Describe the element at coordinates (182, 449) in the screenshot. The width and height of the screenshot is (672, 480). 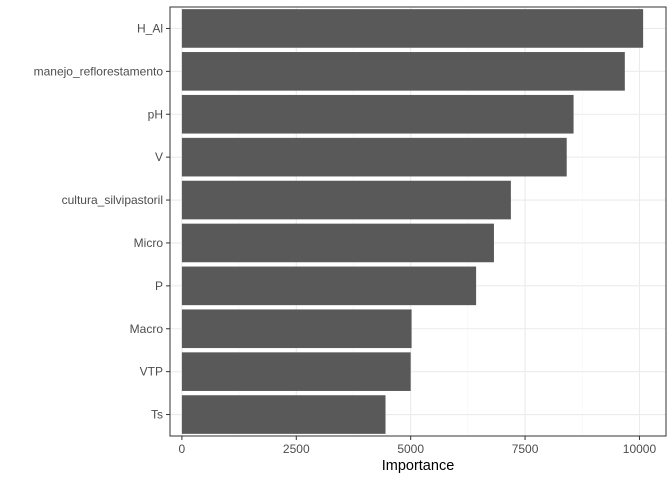
I see `x-tick-label: 0` at that location.